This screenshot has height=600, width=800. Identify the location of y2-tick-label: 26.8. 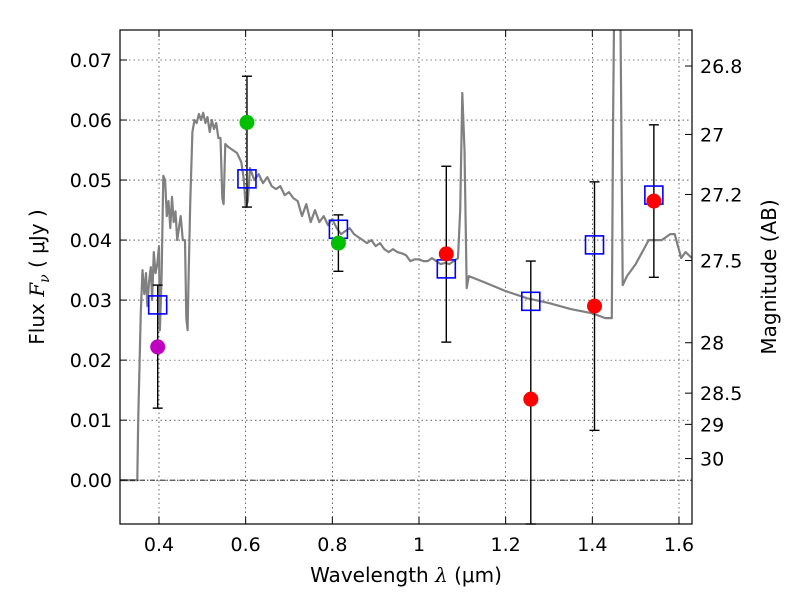
(721, 67).